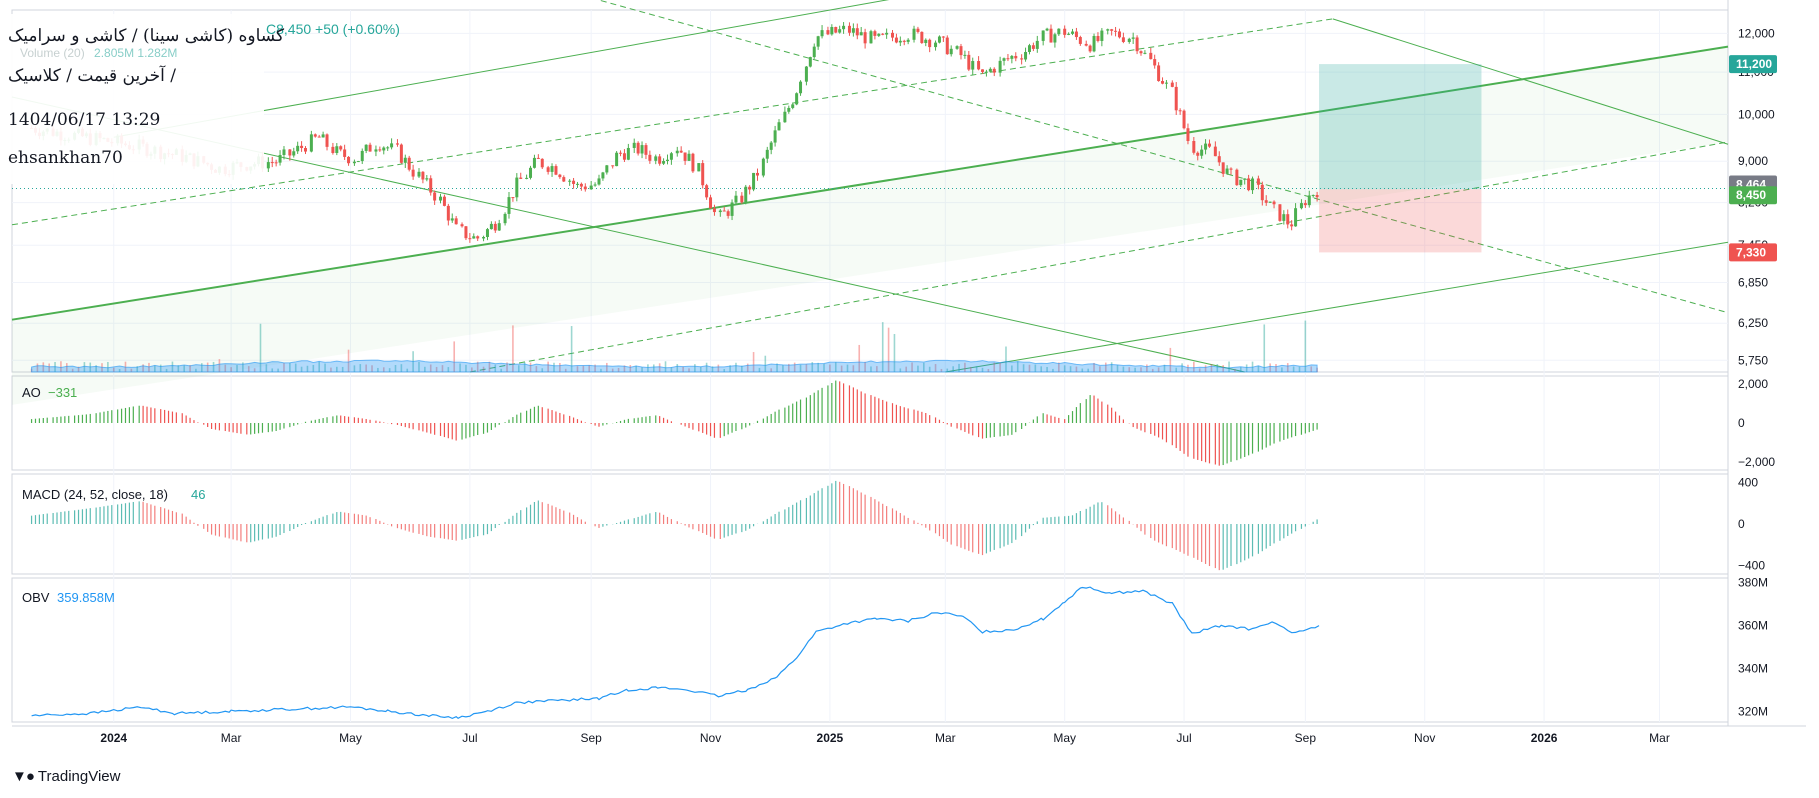 The height and width of the screenshot is (798, 1819). Describe the element at coordinates (591, 738) in the screenshot. I see `time-tick-label: Sep` at that location.